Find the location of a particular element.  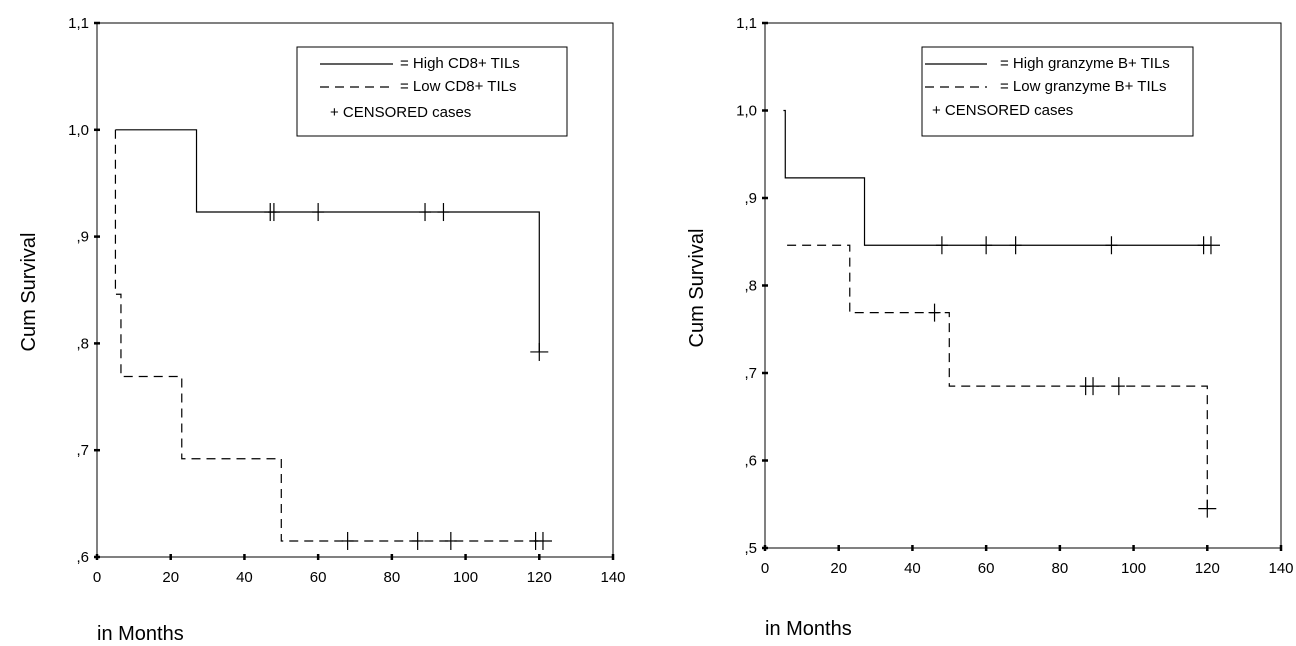

series-line-low is located at coordinates (997, 376).